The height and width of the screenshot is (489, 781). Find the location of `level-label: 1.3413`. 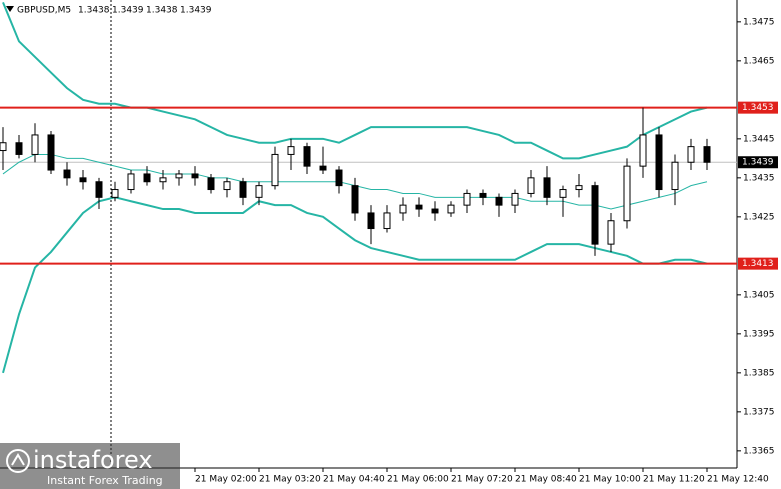

level-label: 1.3413 is located at coordinates (758, 264).